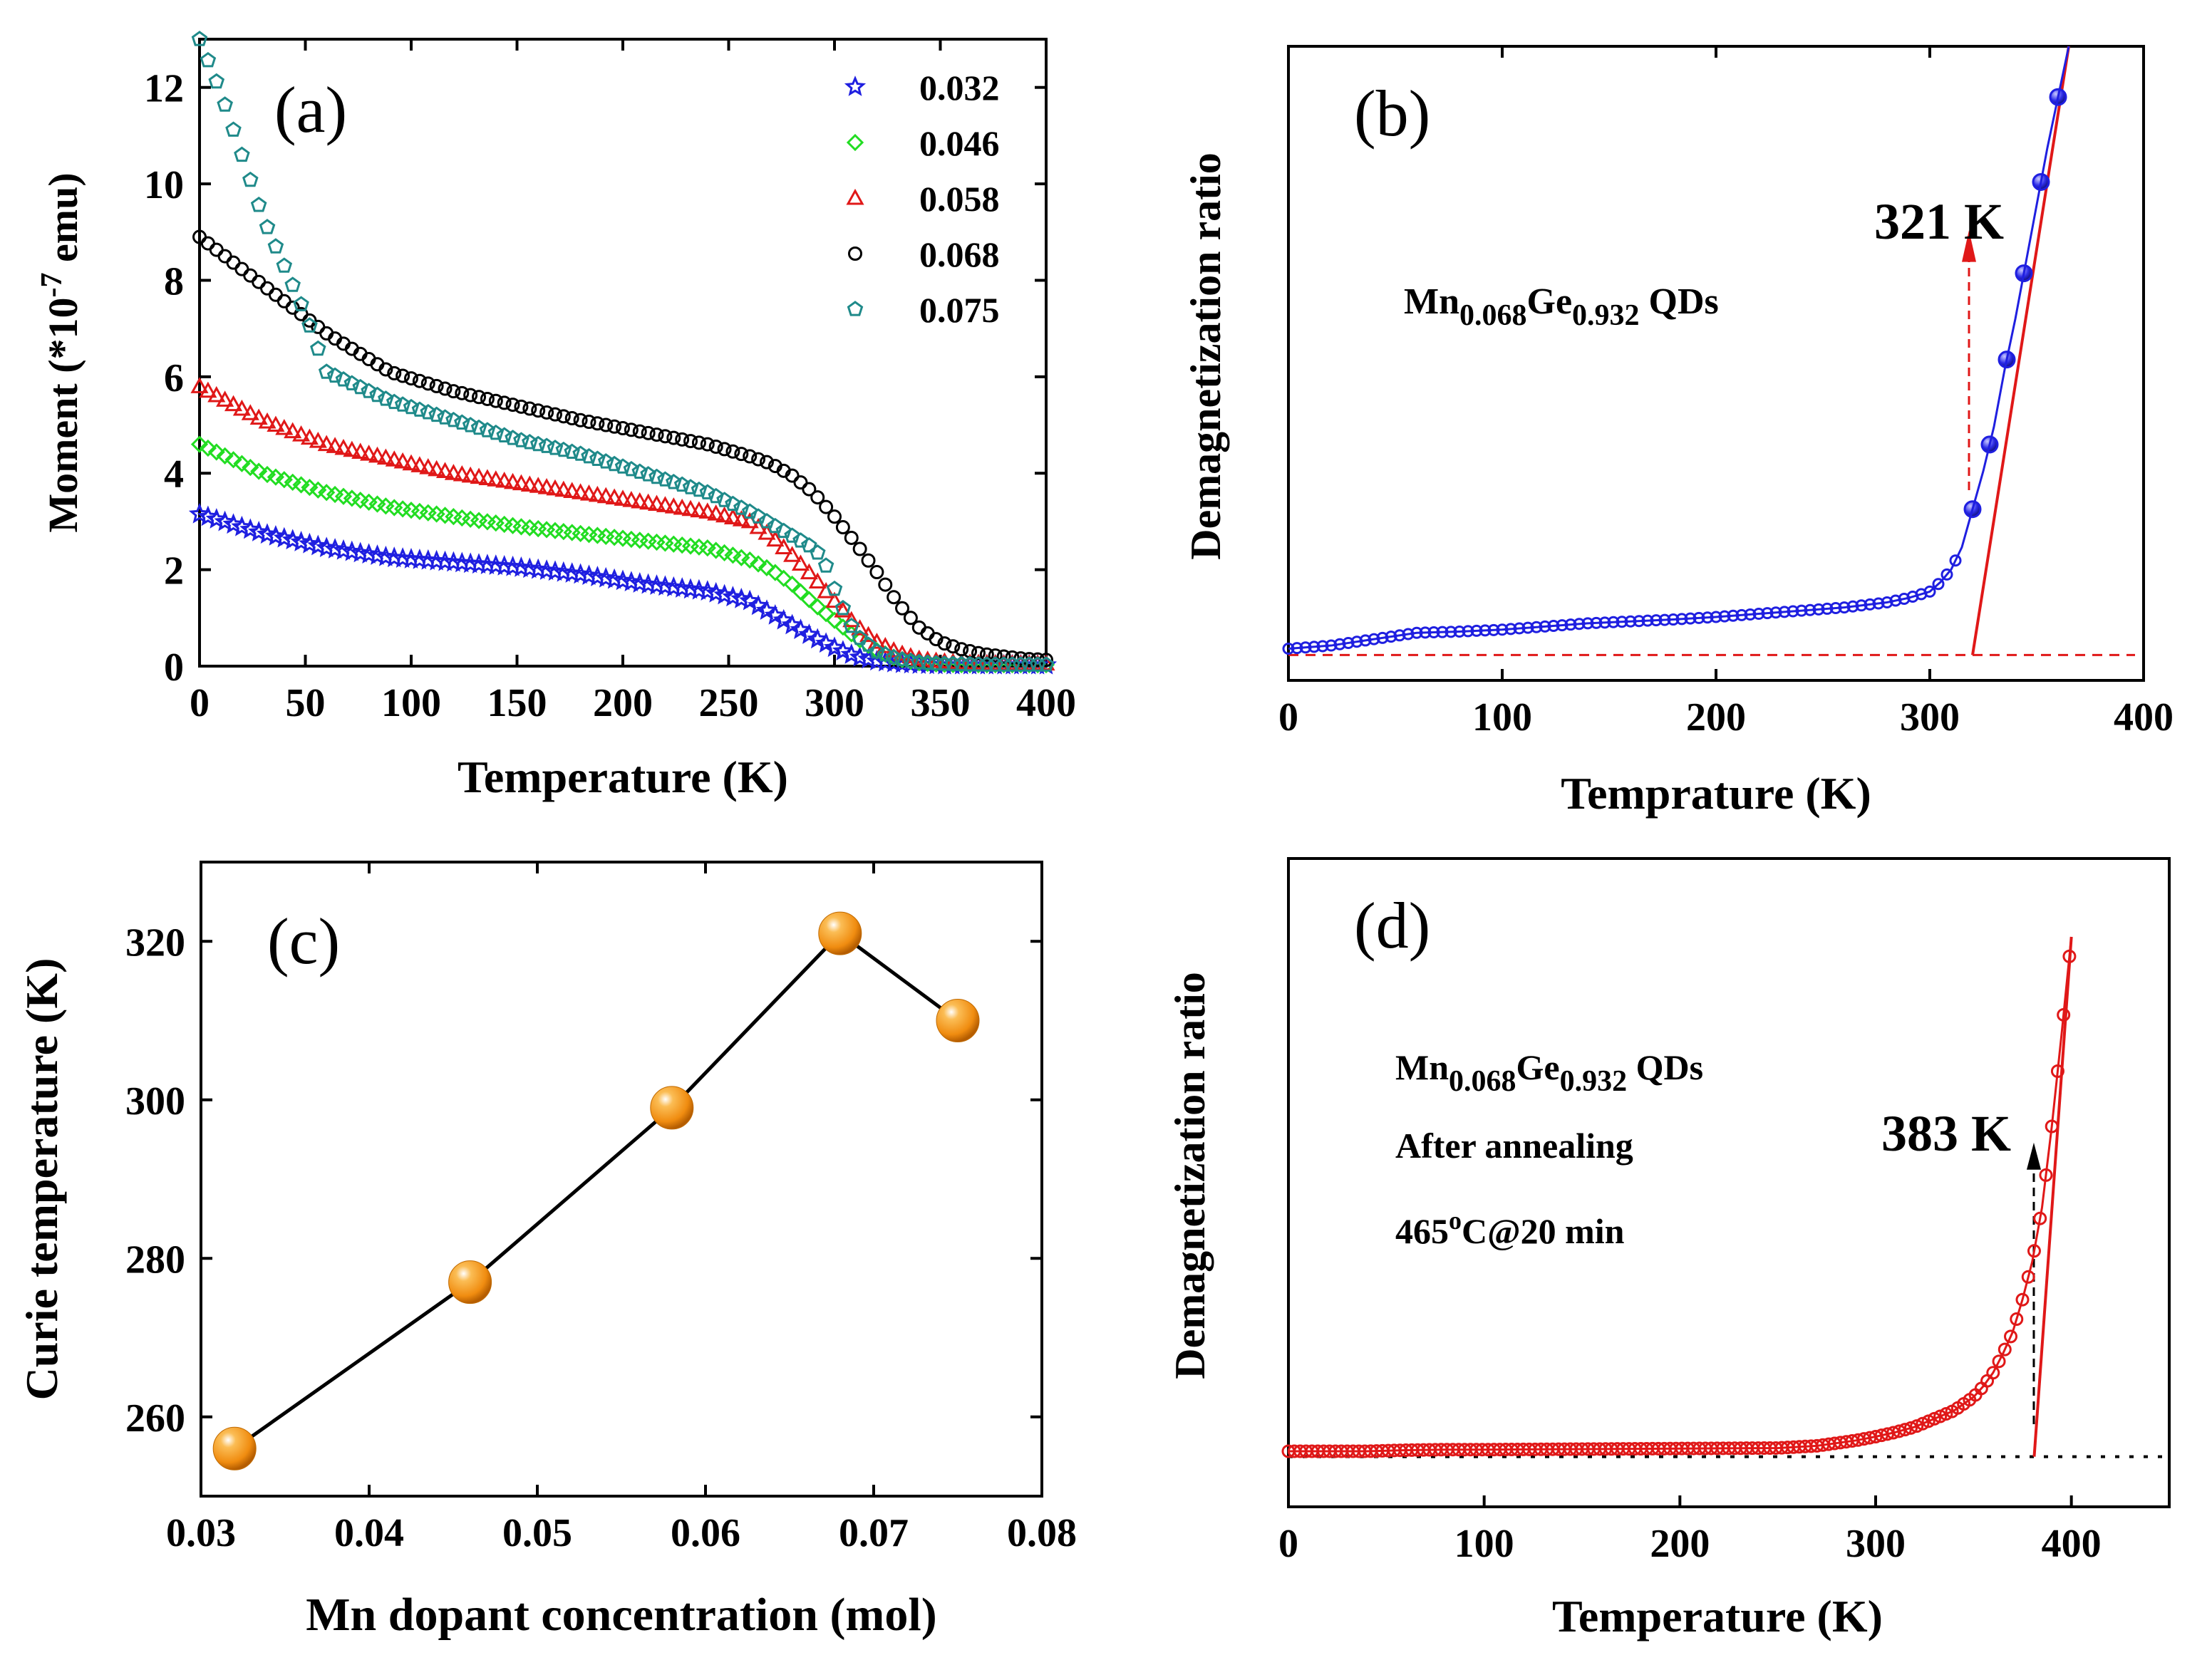  What do you see at coordinates (1549, 1072) in the screenshot?
I see `panel-d-annotation: Mn0.068Ge0.932 QDs` at bounding box center [1549, 1072].